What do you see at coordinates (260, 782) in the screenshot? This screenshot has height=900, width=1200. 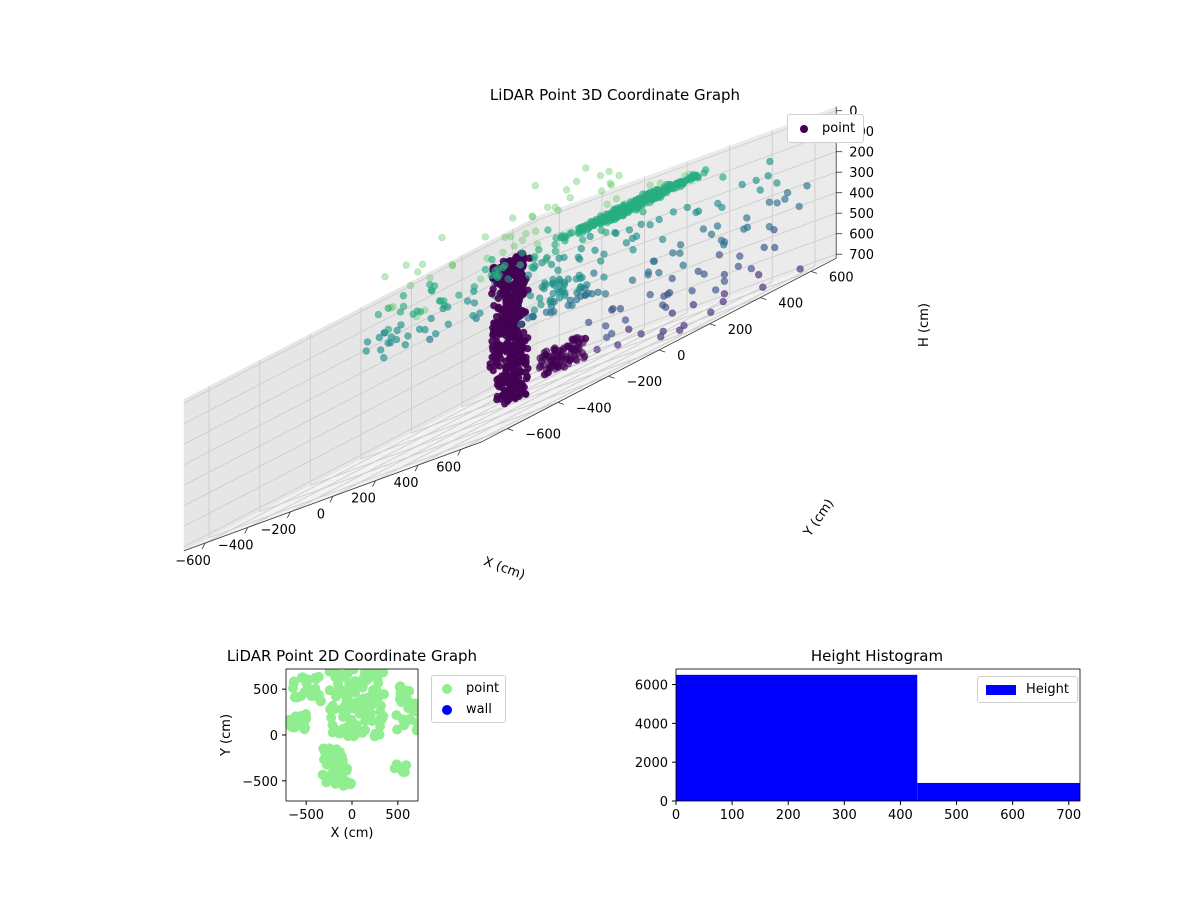 I see `y-tick-label: −500` at bounding box center [260, 782].